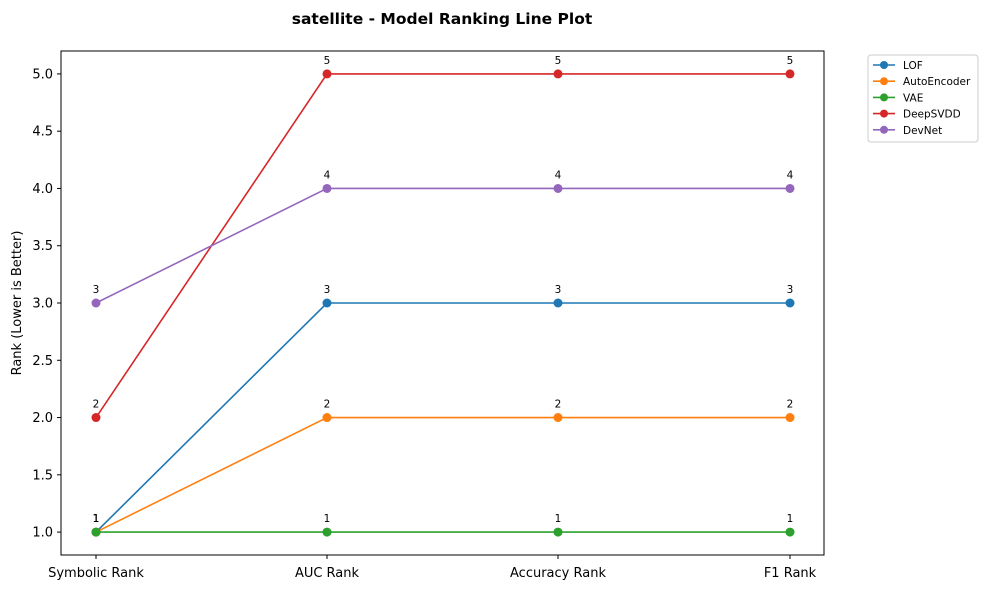 The width and height of the screenshot is (989, 589). Describe the element at coordinates (442, 474) in the screenshot. I see `series-line-autoencoder` at that location.